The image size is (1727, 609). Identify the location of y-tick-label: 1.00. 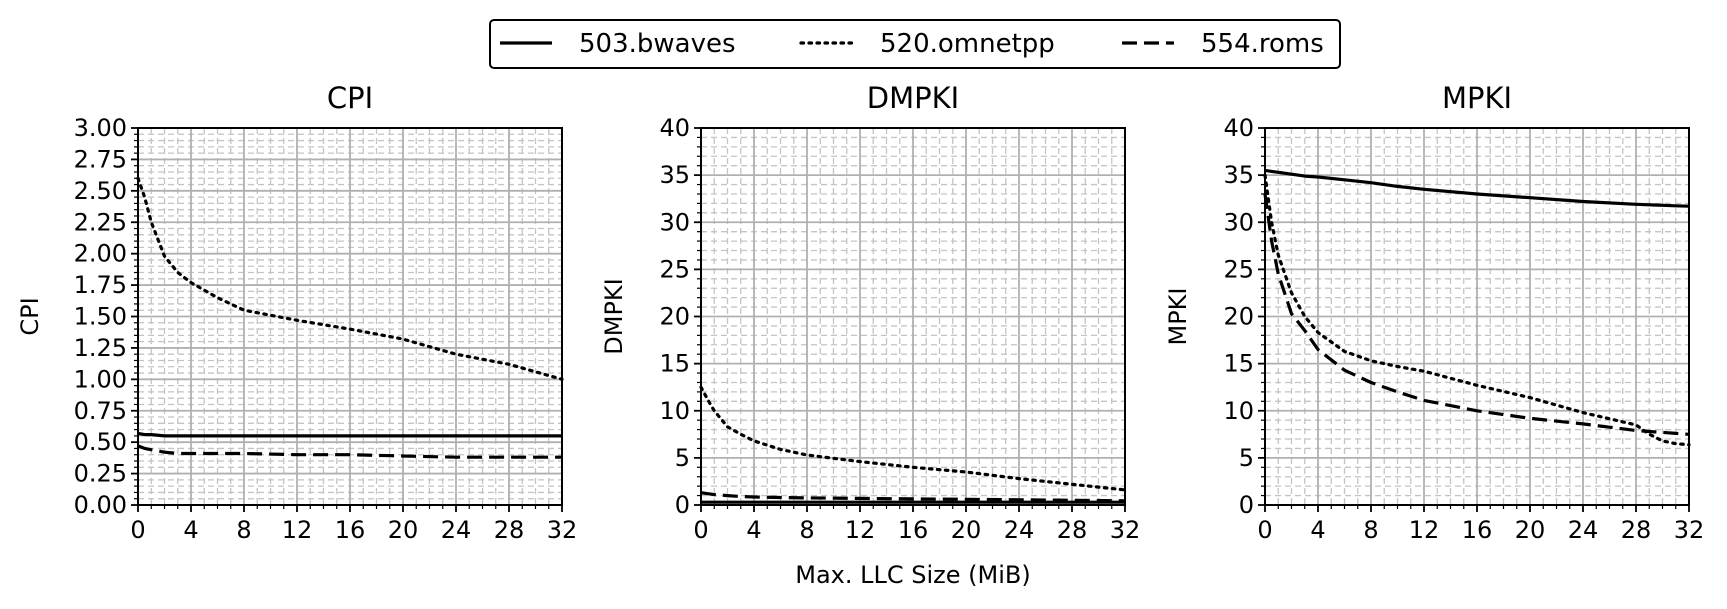
(100, 379).